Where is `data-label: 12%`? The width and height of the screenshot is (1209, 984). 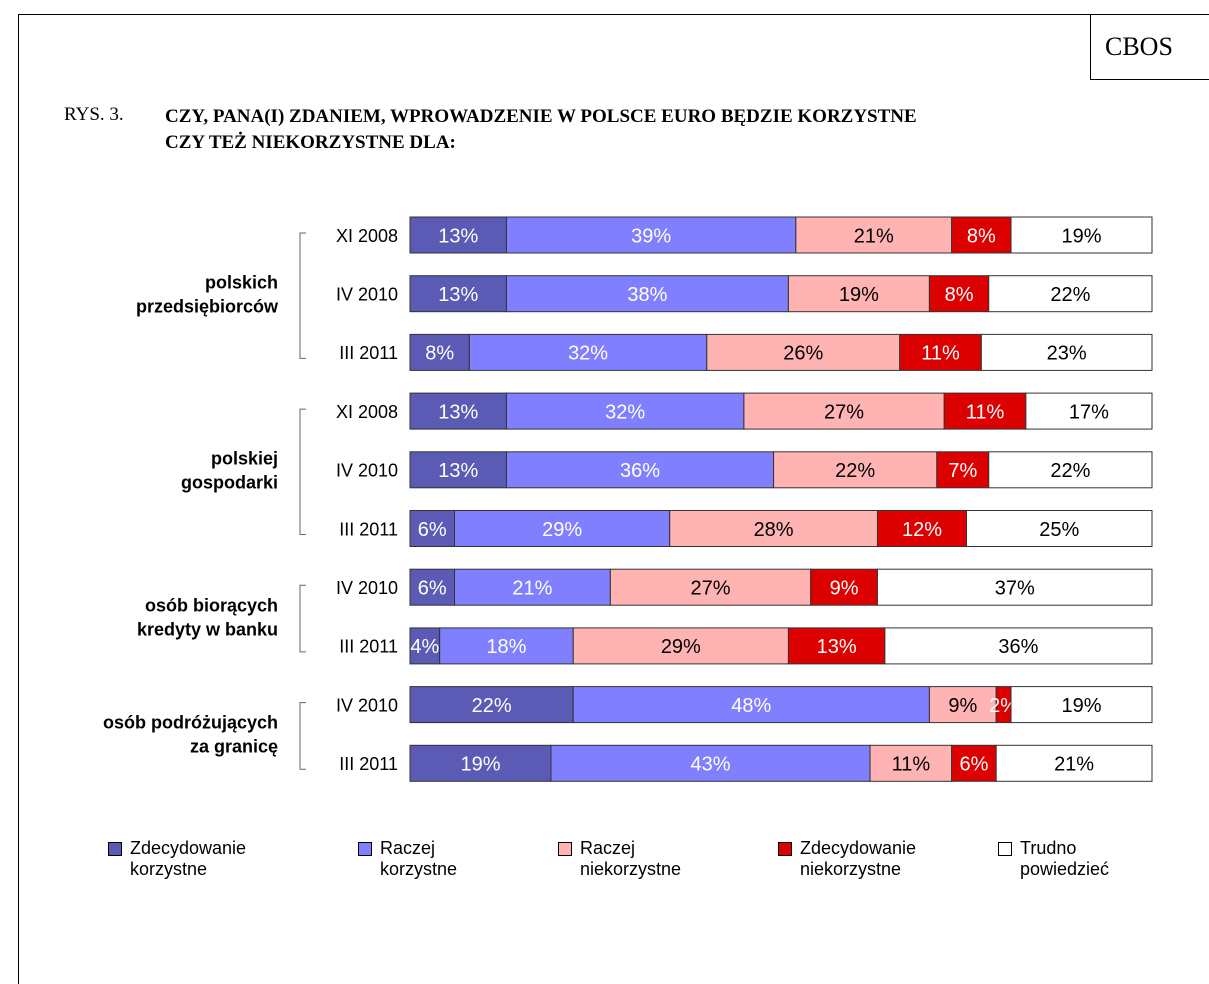
data-label: 12% is located at coordinates (922, 530).